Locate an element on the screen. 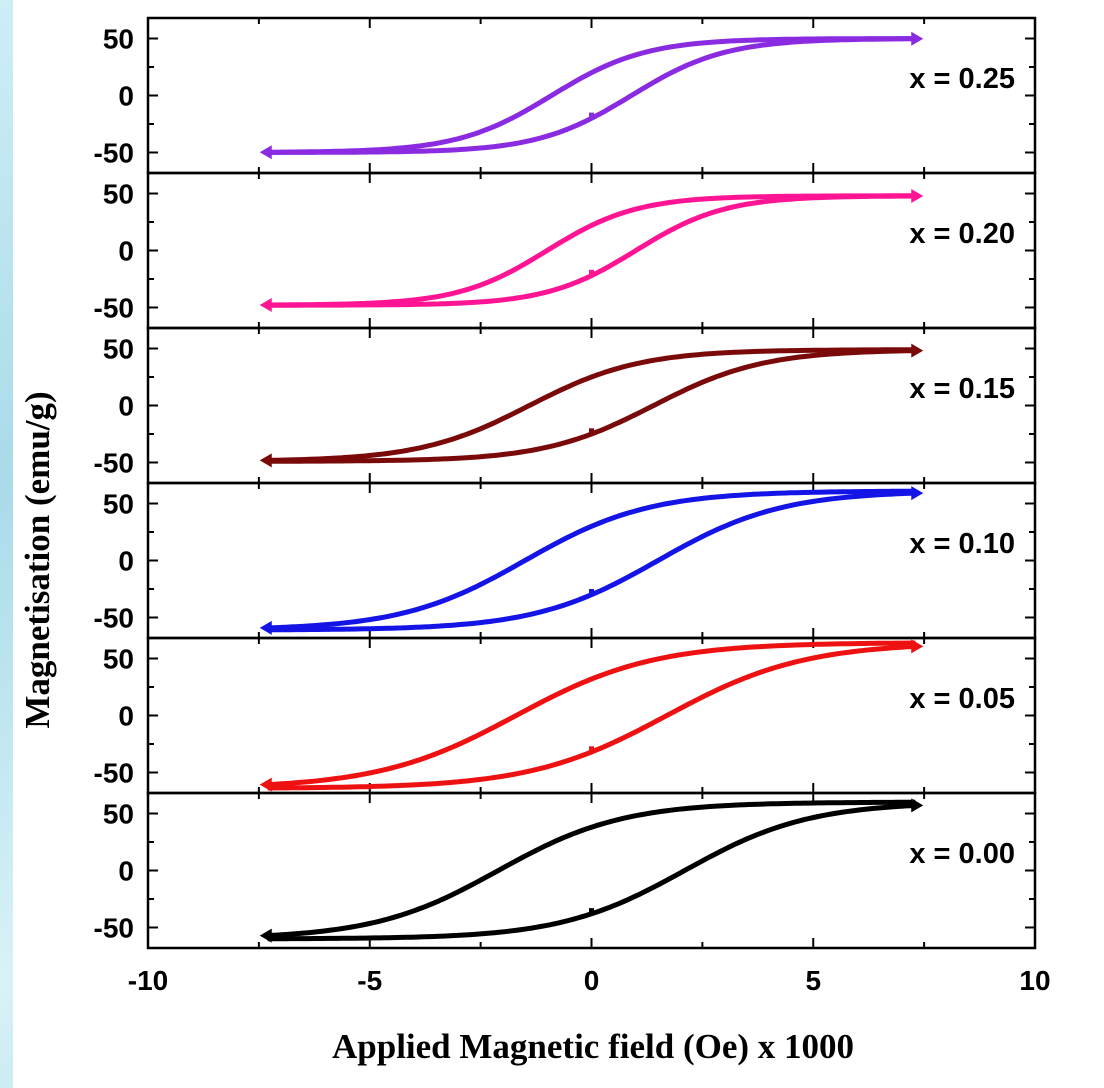 This screenshot has height=1088, width=1104. x-tick-label: 0 is located at coordinates (592, 980).